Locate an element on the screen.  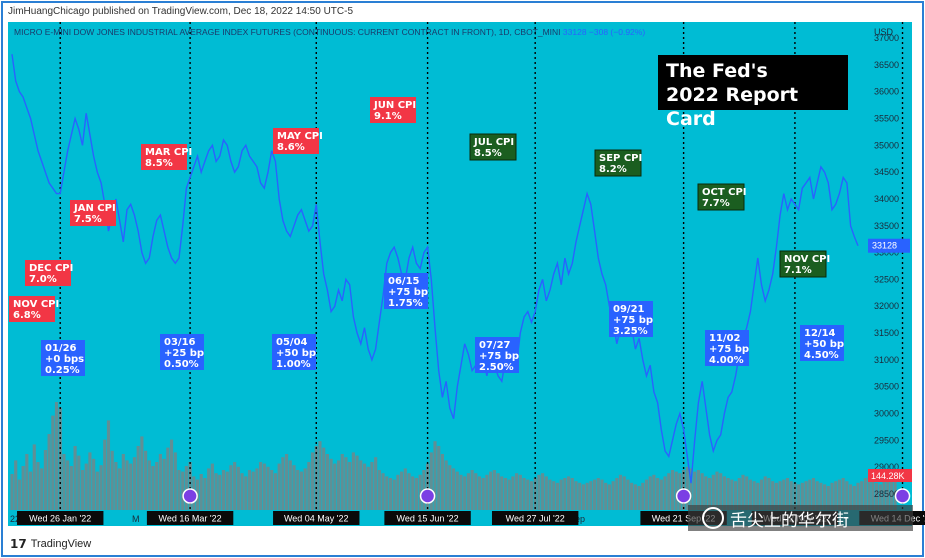
fed-decision-date: 09/21 is located at coordinates (629, 309).